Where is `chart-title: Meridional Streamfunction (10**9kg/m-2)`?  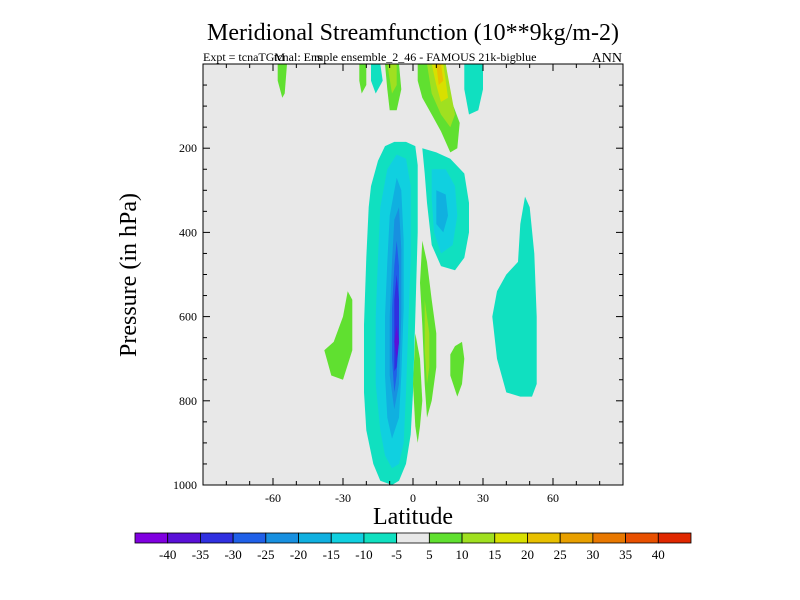 chart-title: Meridional Streamfunction (10**9kg/m-2) is located at coordinates (413, 33).